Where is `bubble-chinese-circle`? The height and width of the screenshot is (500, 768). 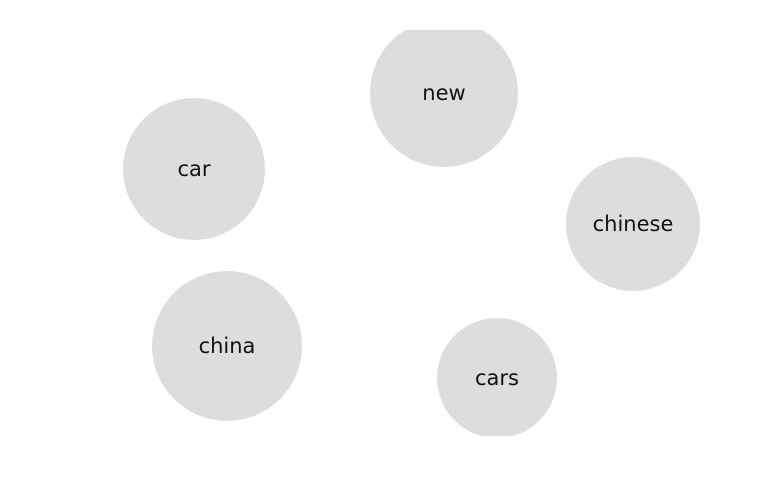 bubble-chinese-circle is located at coordinates (633, 224).